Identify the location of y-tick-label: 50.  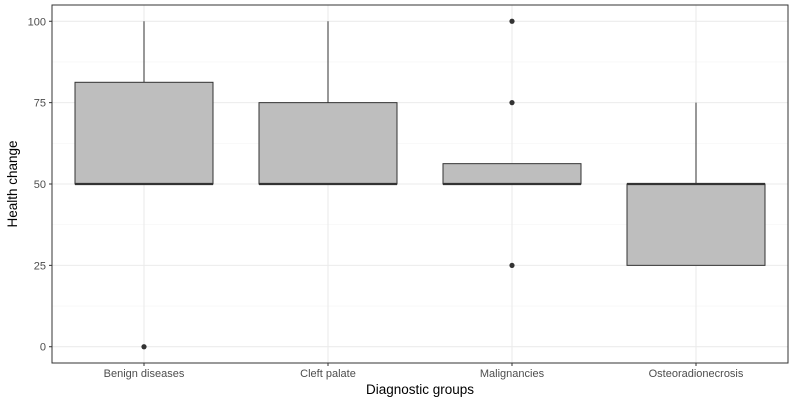
(40, 185).